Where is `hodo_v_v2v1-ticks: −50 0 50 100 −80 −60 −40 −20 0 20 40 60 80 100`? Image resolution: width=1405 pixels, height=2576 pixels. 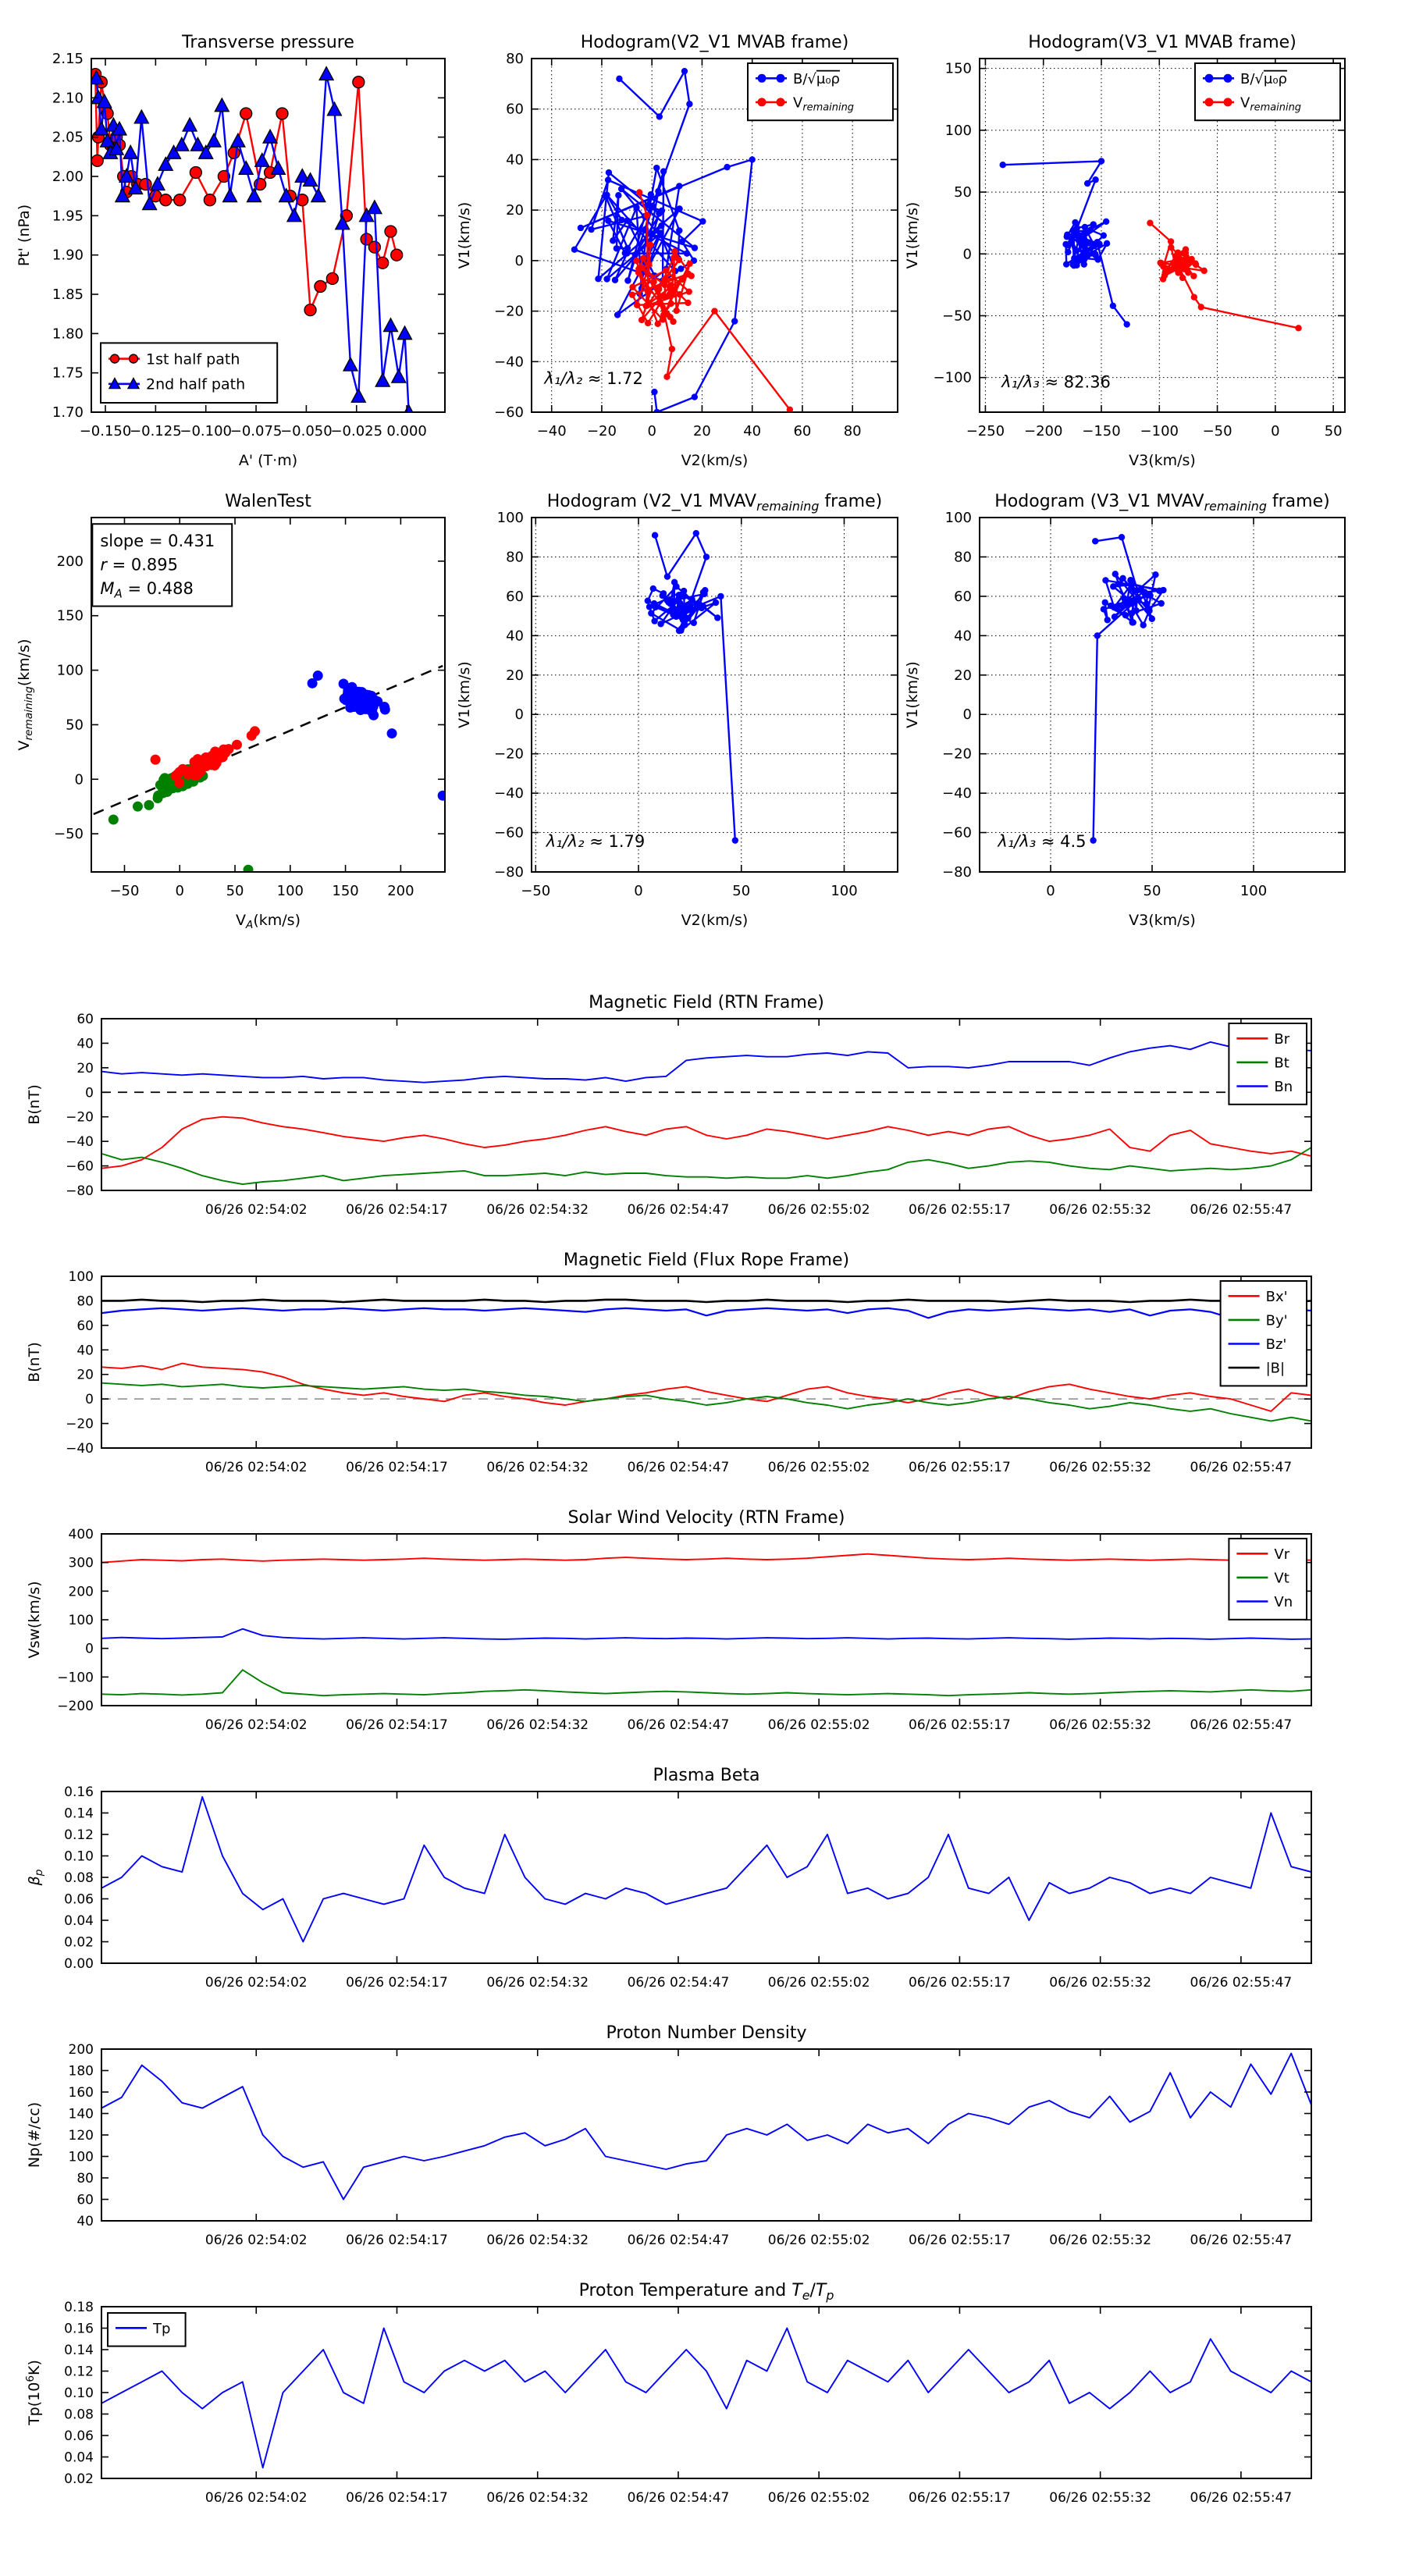 hodo_v_v2v1-ticks: −50 0 50 100 −80 −60 −40 −20 0 20 40 60 80 100 is located at coordinates (696, 704).